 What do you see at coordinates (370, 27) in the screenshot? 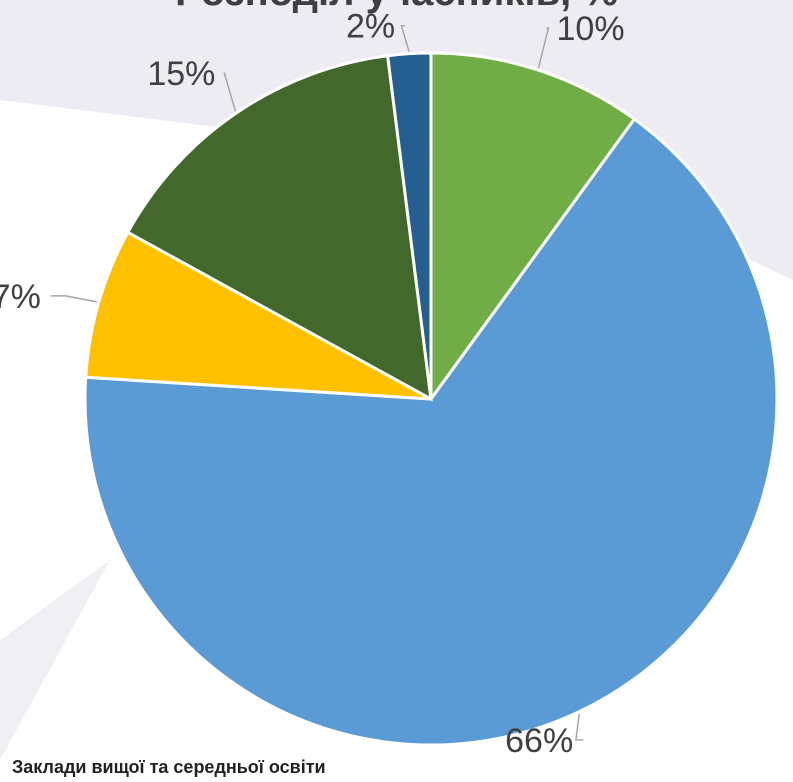
I see `data-label: 2%` at bounding box center [370, 27].